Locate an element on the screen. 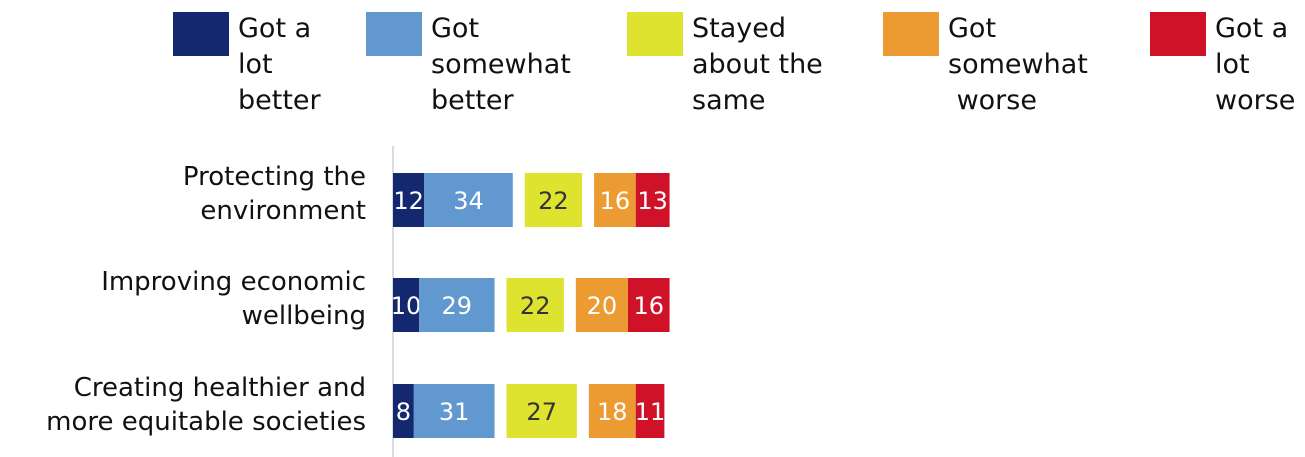  legend-item-got-a-lot-worse: Got a lot worse is located at coordinates (1222, 64).